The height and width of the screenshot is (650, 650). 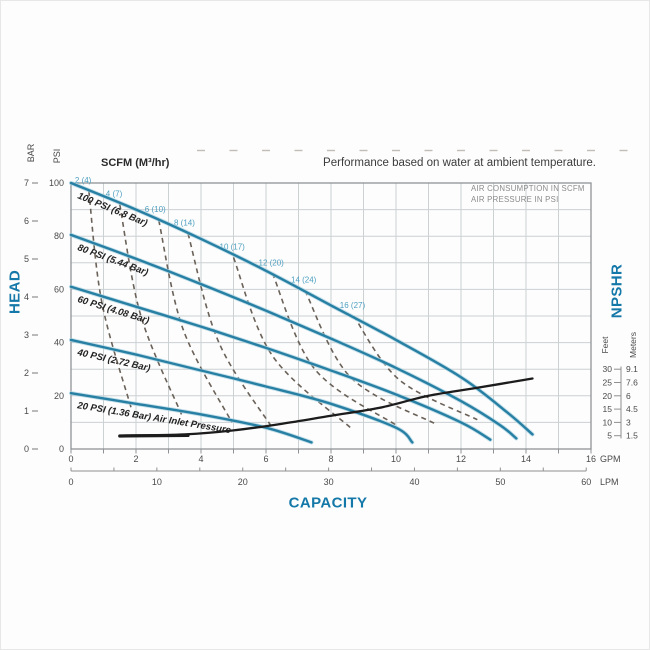 What do you see at coordinates (233, 247) in the screenshot?
I see `scfm-curve-label: 10 (17)` at bounding box center [233, 247].